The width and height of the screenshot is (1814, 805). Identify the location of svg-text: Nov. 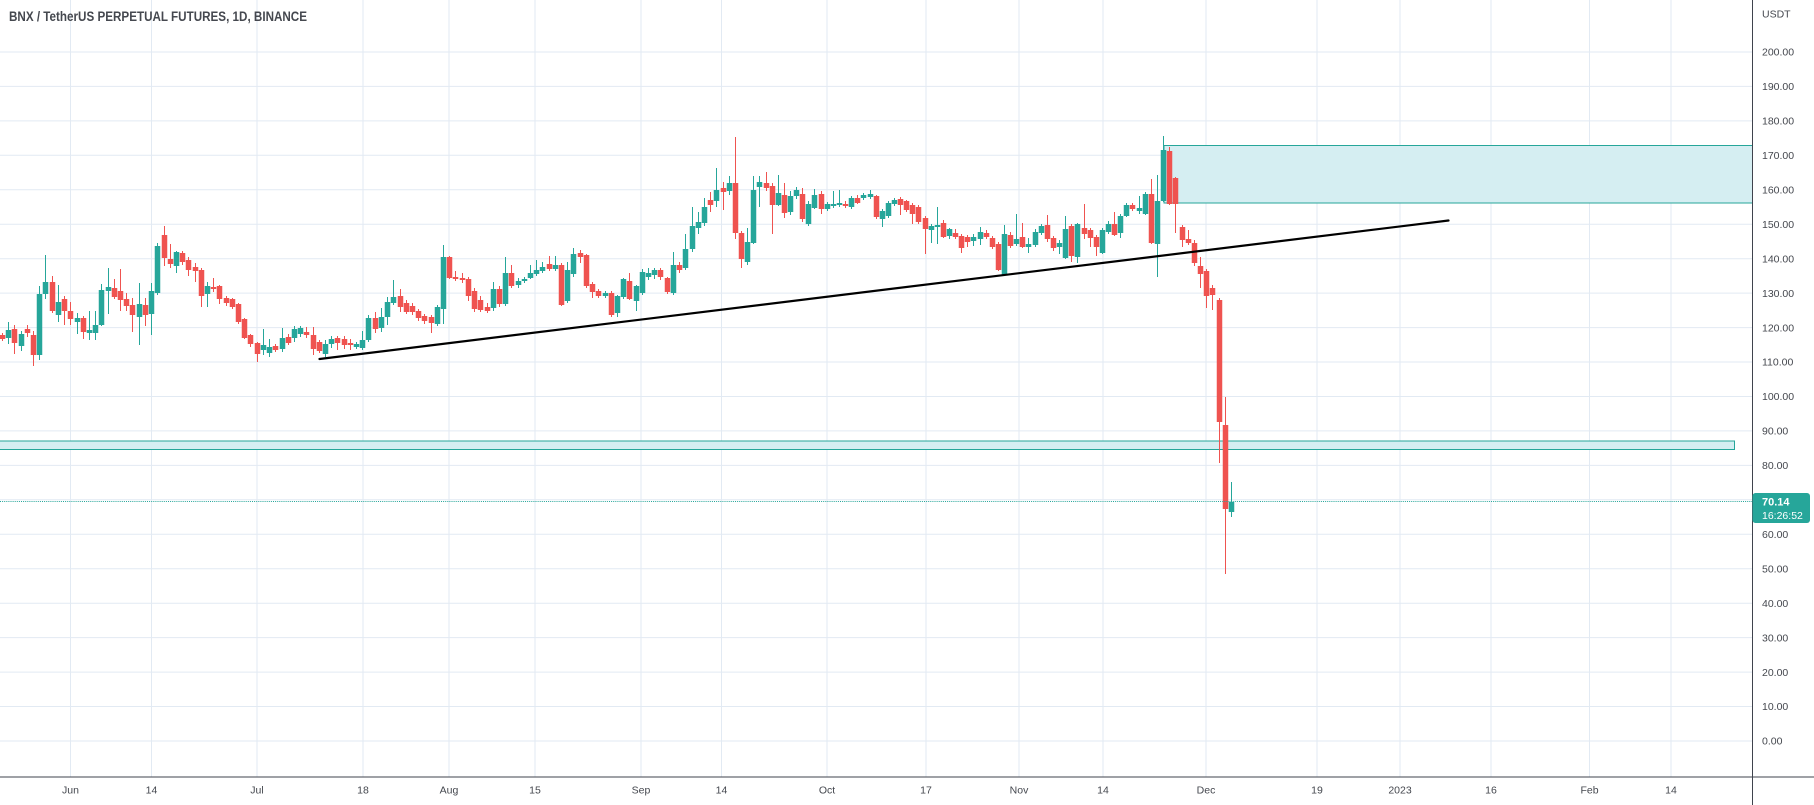
(1019, 791).